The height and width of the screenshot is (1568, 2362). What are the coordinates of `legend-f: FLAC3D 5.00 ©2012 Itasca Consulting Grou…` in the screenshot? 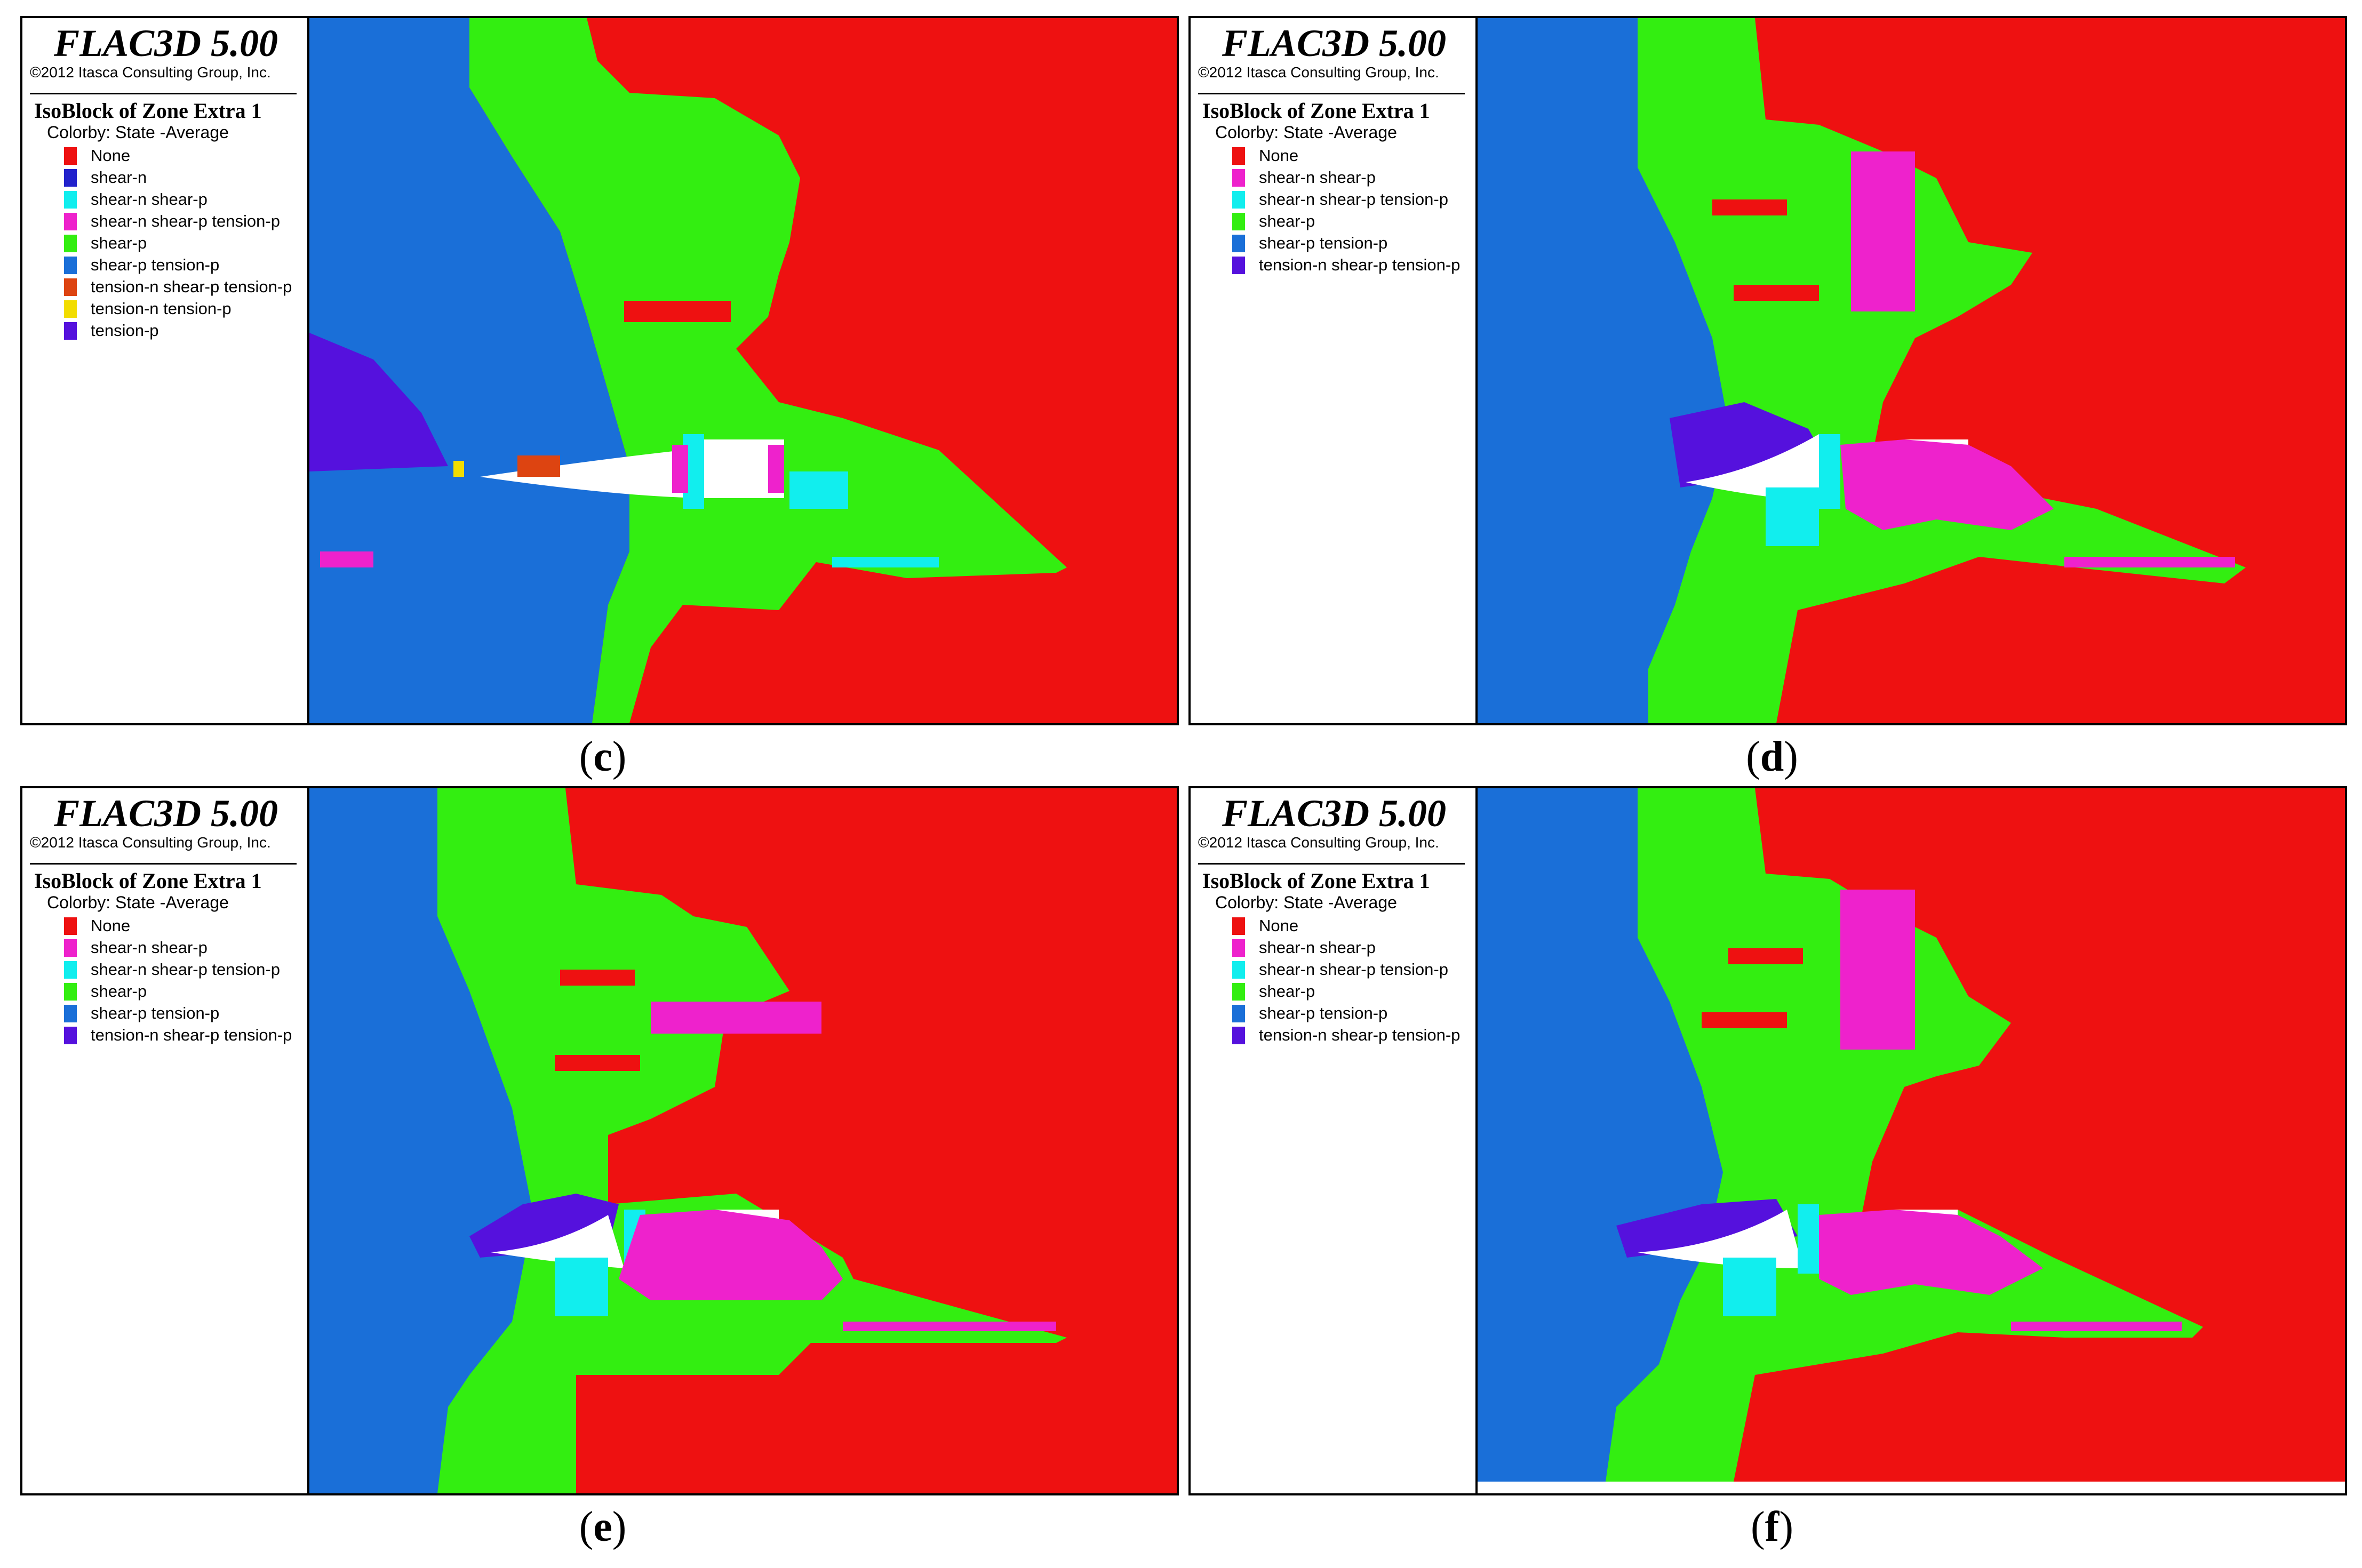 It's located at (1334, 1140).